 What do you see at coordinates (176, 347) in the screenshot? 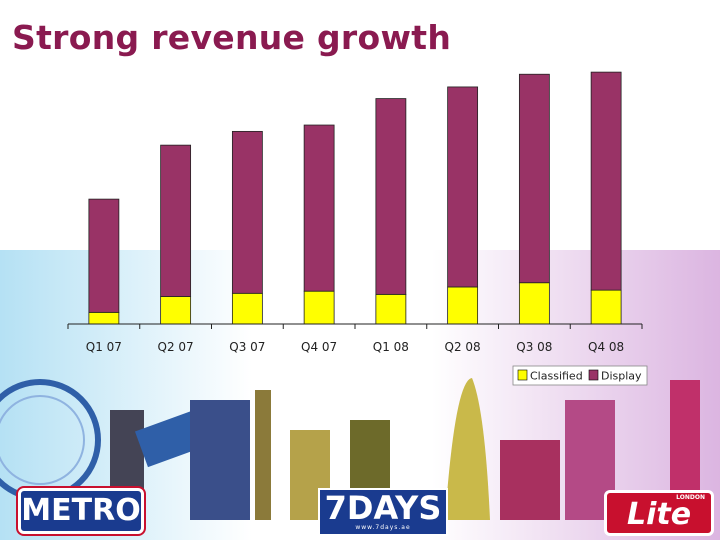
I see `x-tick-label: Q2 07` at bounding box center [176, 347].